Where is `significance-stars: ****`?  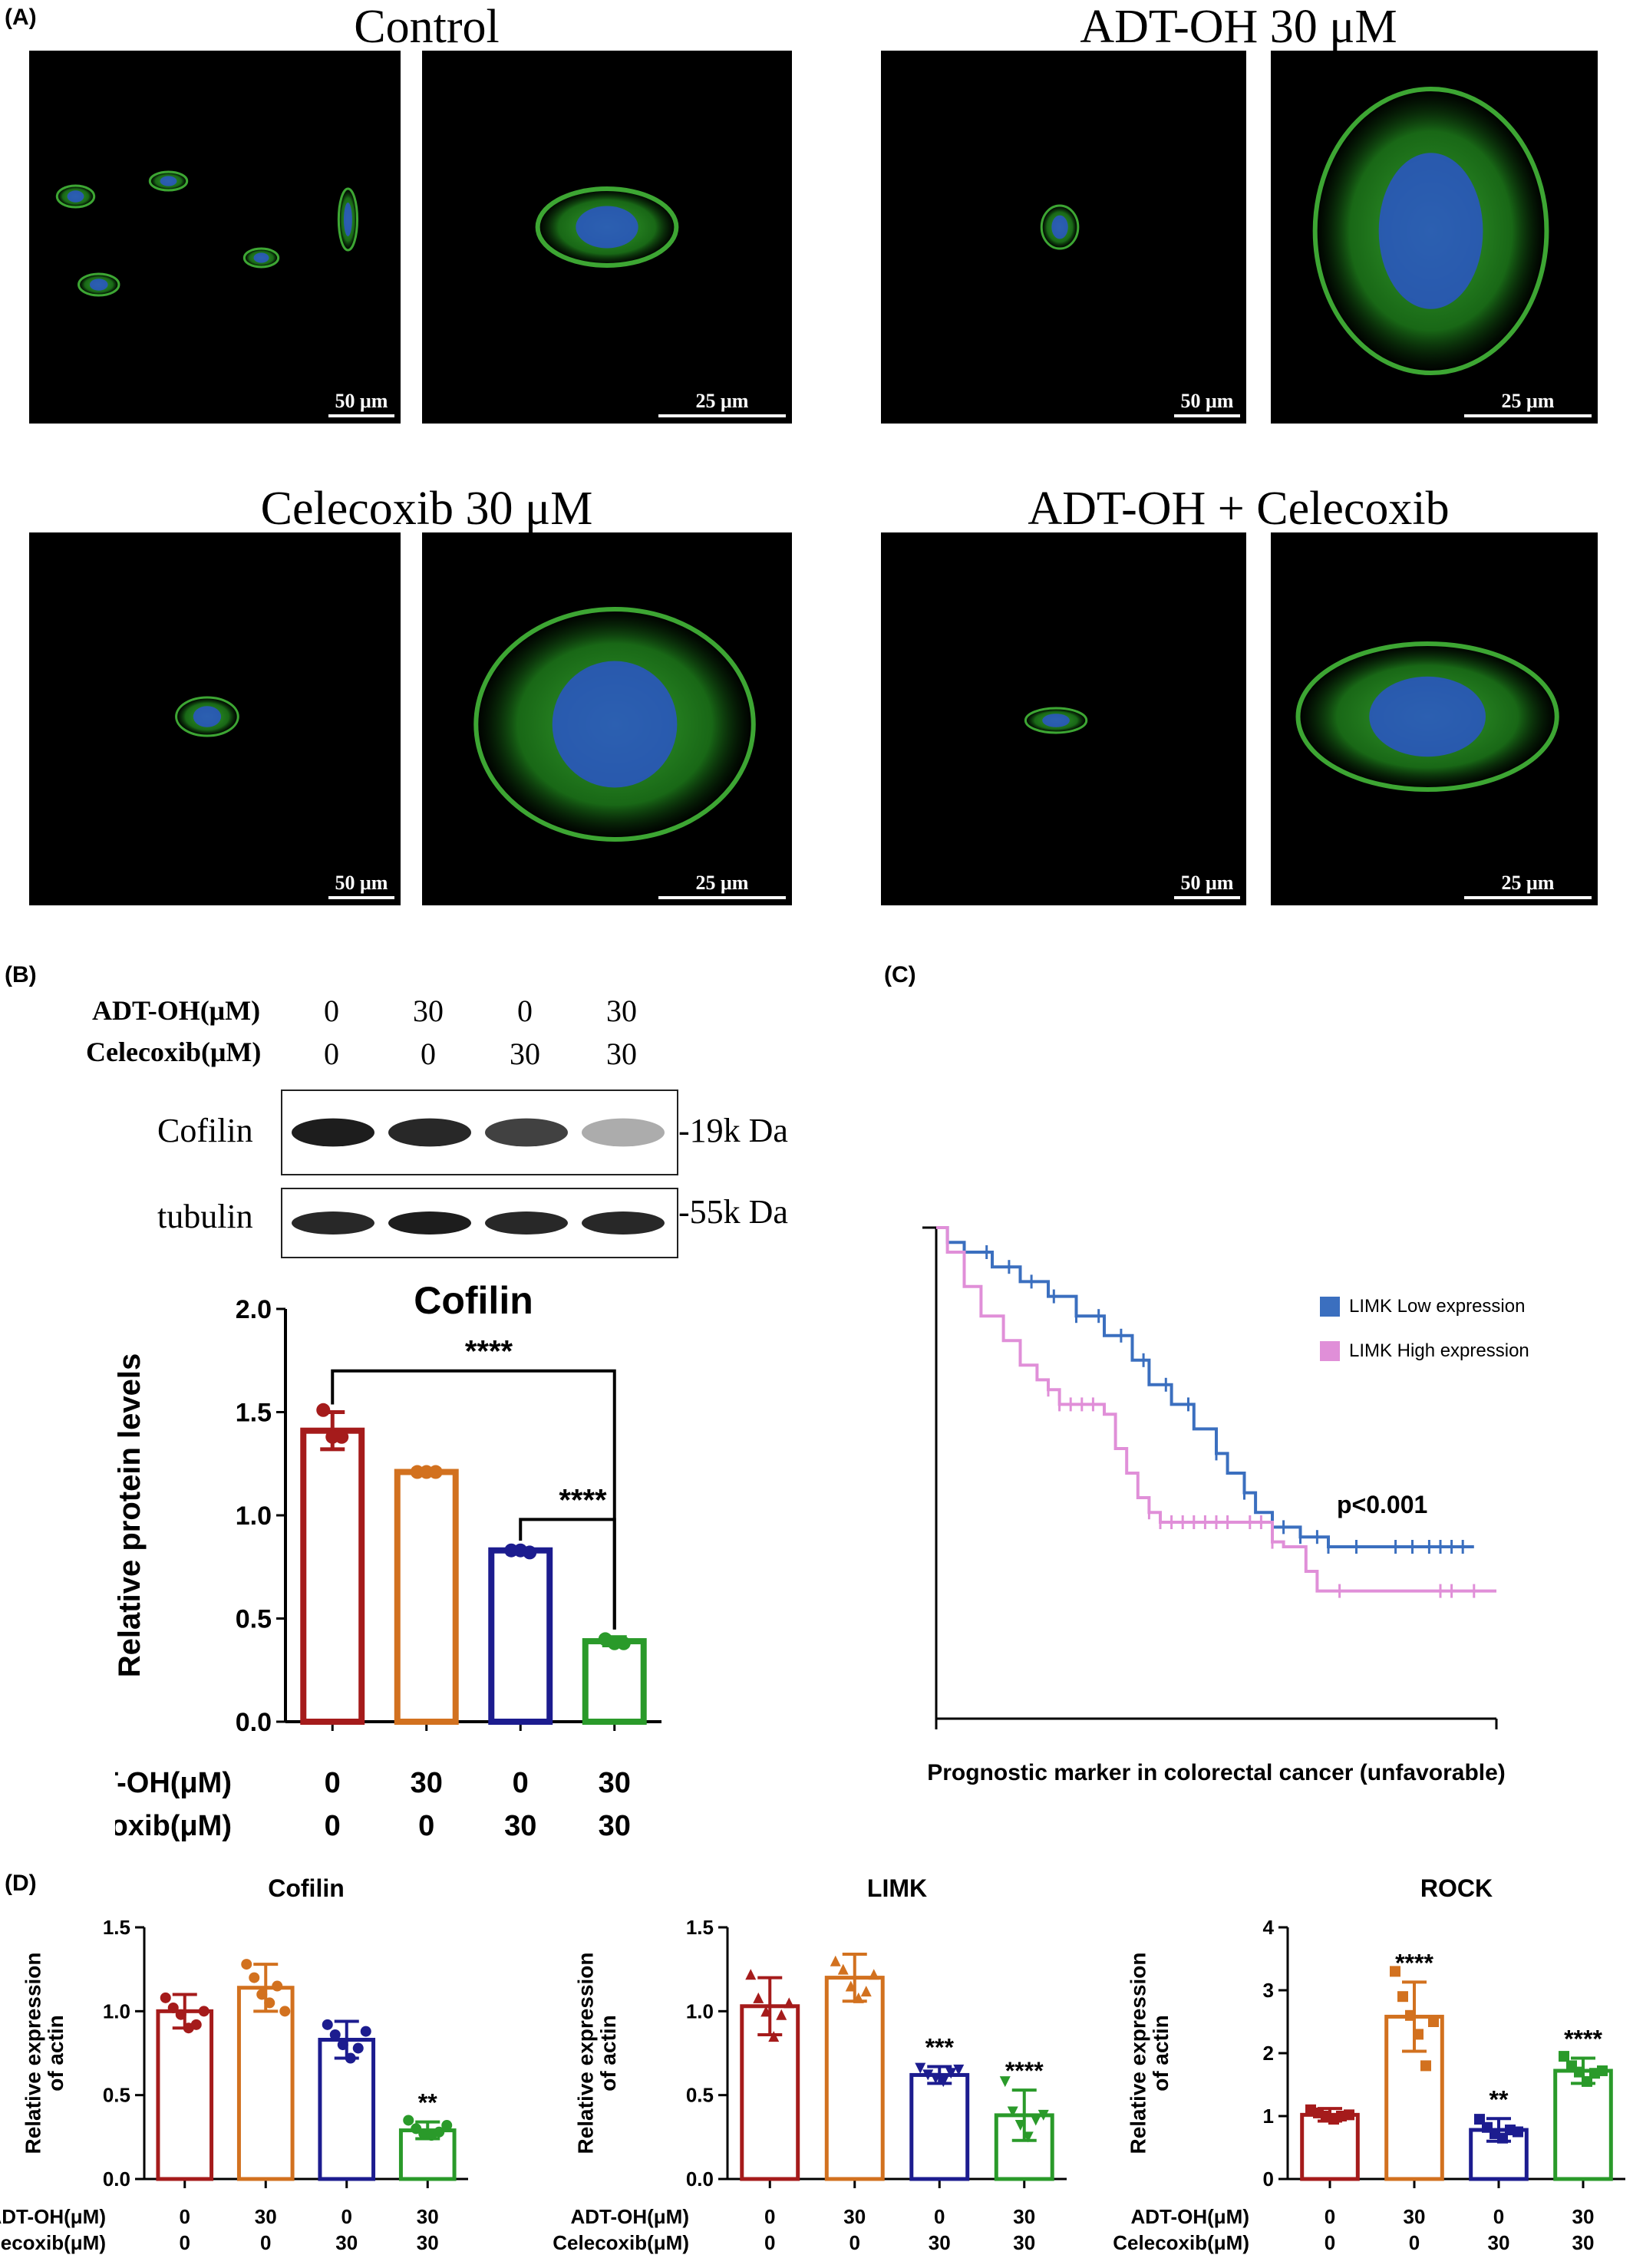 significance-stars: **** is located at coordinates (1583, 2039).